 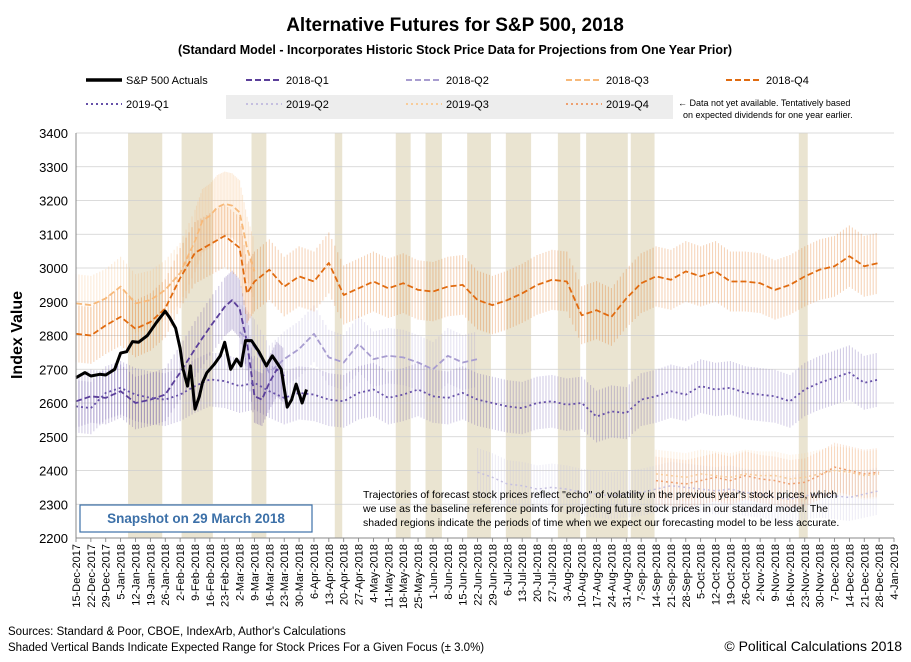 What do you see at coordinates (746, 574) in the screenshot?
I see `x-tick-label: 26-Oct-2018` at bounding box center [746, 574].